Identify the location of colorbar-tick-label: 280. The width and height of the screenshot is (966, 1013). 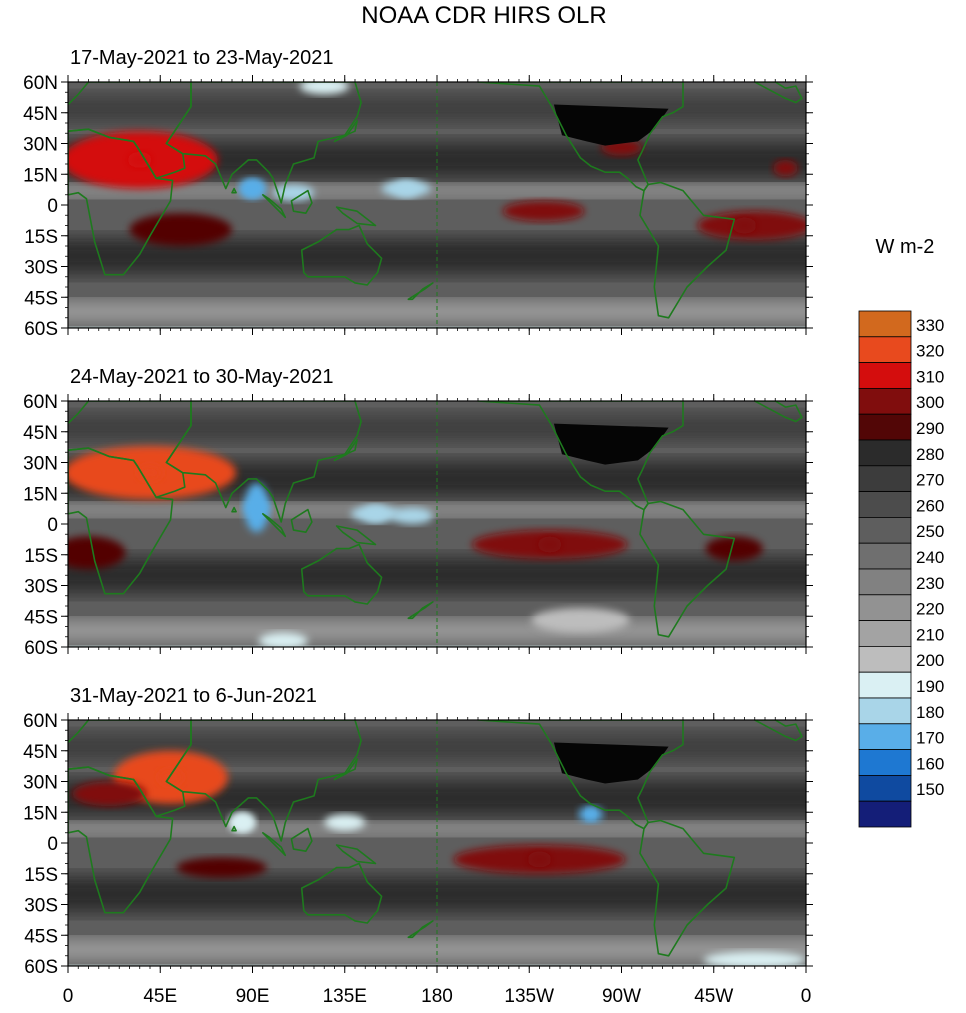
(930, 454).